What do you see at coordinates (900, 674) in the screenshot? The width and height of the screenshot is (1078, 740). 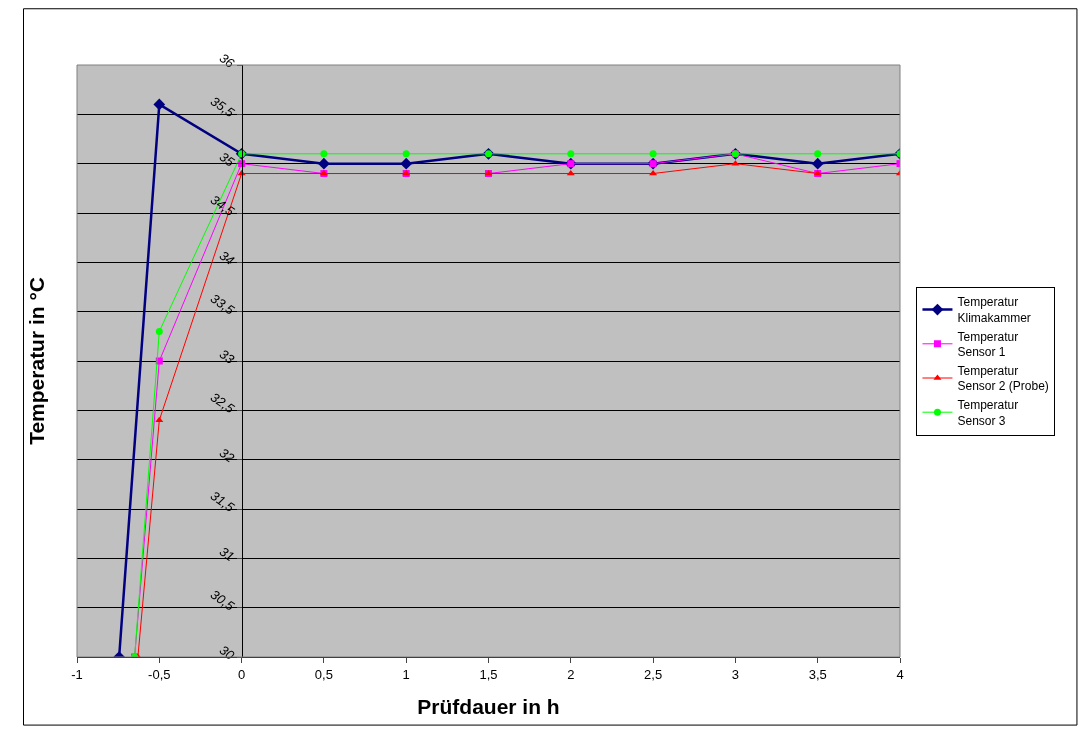 I see `x-tick-label: 4` at bounding box center [900, 674].